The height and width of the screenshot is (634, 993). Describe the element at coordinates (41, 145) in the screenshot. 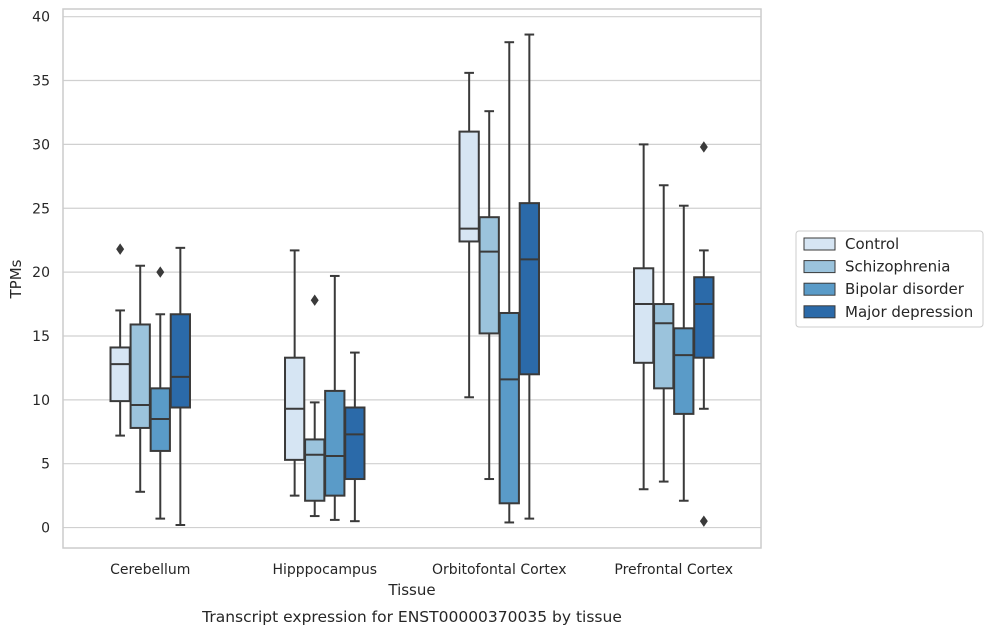

I see `y-tick-label: 30` at that location.